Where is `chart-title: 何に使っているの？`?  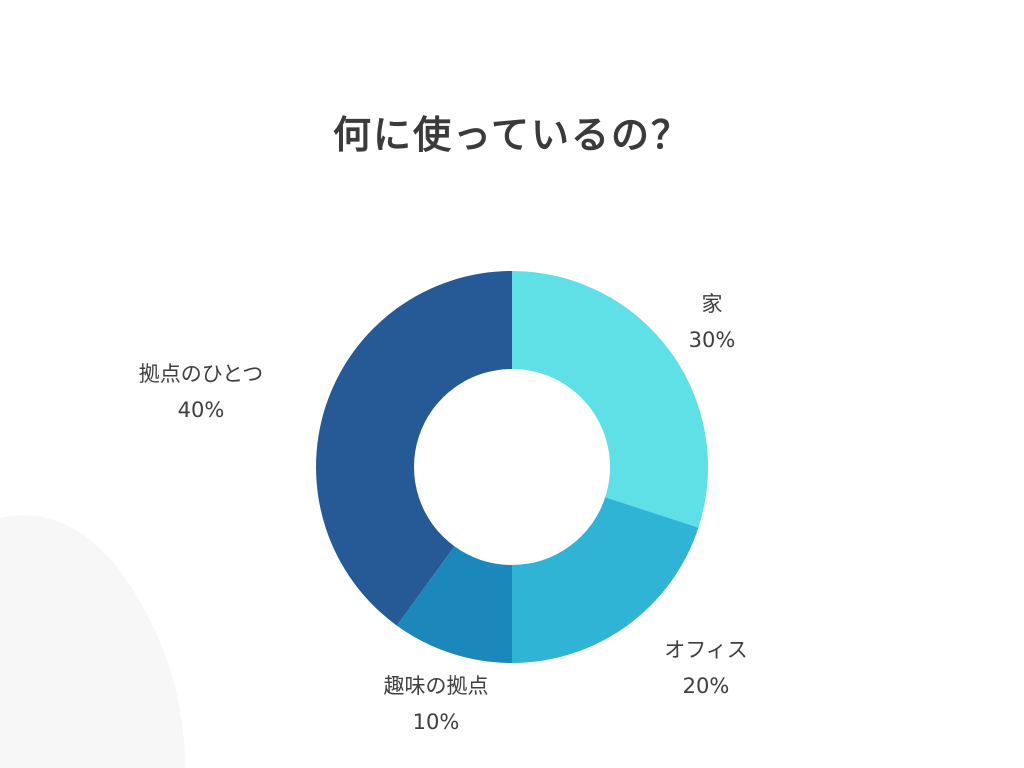
chart-title: 何に使っているの？ is located at coordinates (512, 135).